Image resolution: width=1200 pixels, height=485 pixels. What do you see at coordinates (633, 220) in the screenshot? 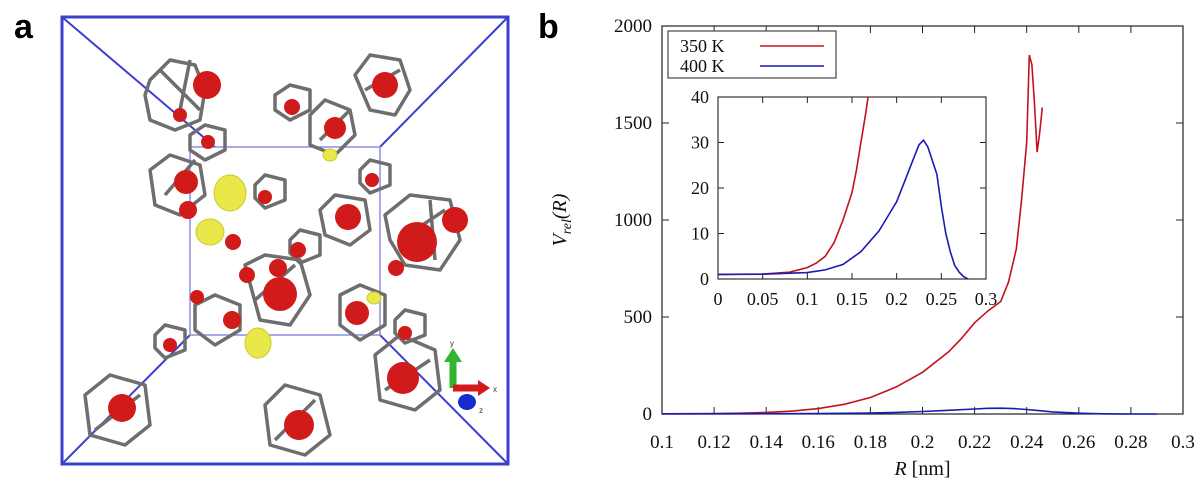
I see `y-tick-label: 1000` at bounding box center [633, 220].